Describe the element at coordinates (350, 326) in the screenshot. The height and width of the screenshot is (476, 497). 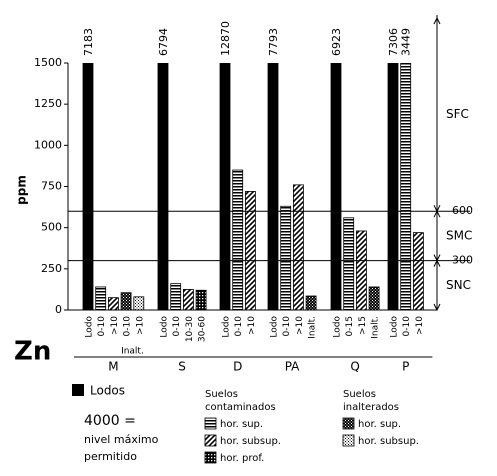
I see `category-label: 0-15` at that location.